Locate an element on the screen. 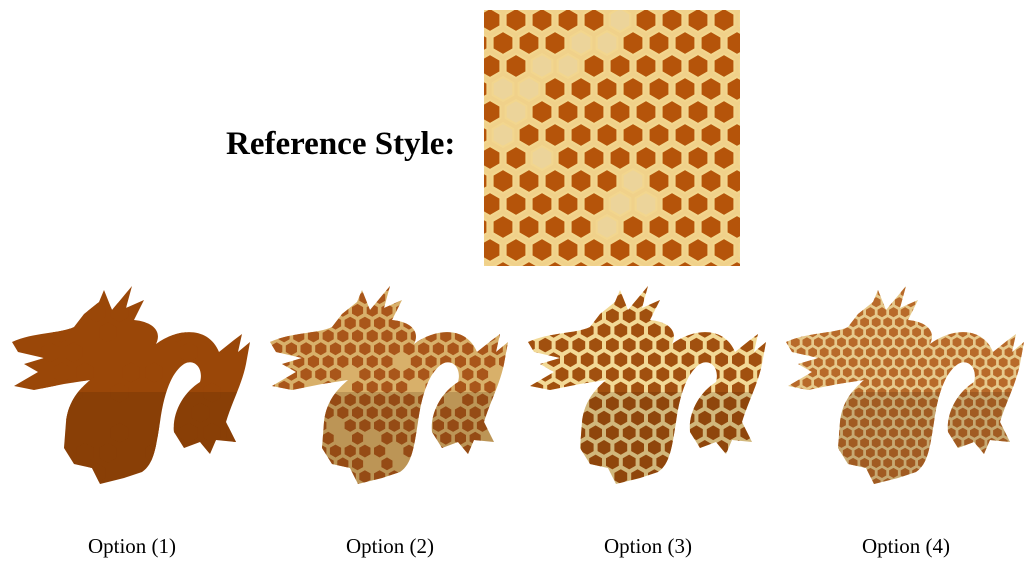  option-1: Option (1) is located at coordinates (132, 417).